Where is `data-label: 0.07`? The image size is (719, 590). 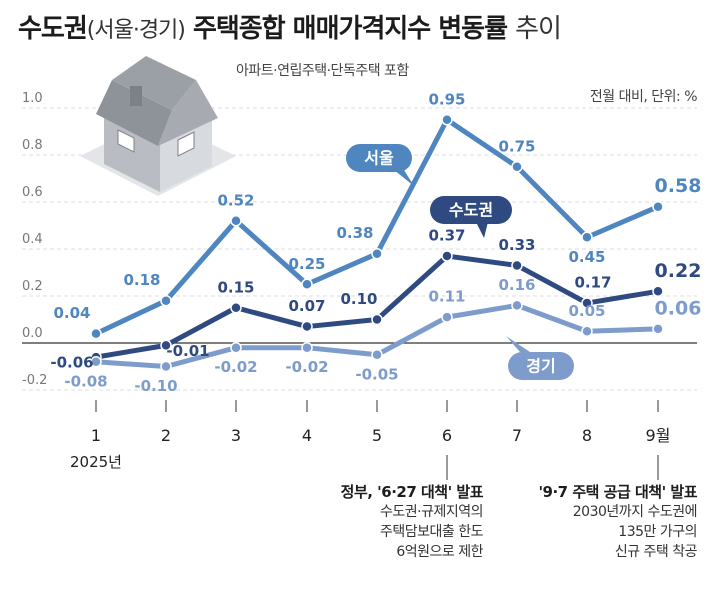 data-label: 0.07 is located at coordinates (306, 306).